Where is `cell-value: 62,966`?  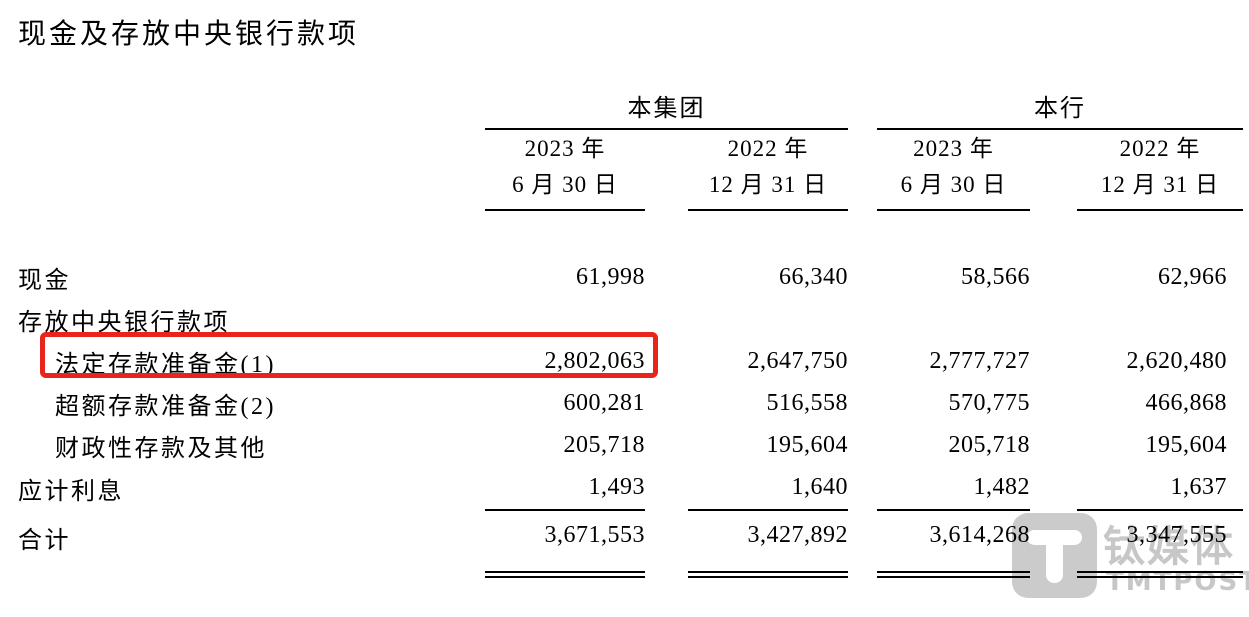 cell-value: 62,966 is located at coordinates (1193, 276).